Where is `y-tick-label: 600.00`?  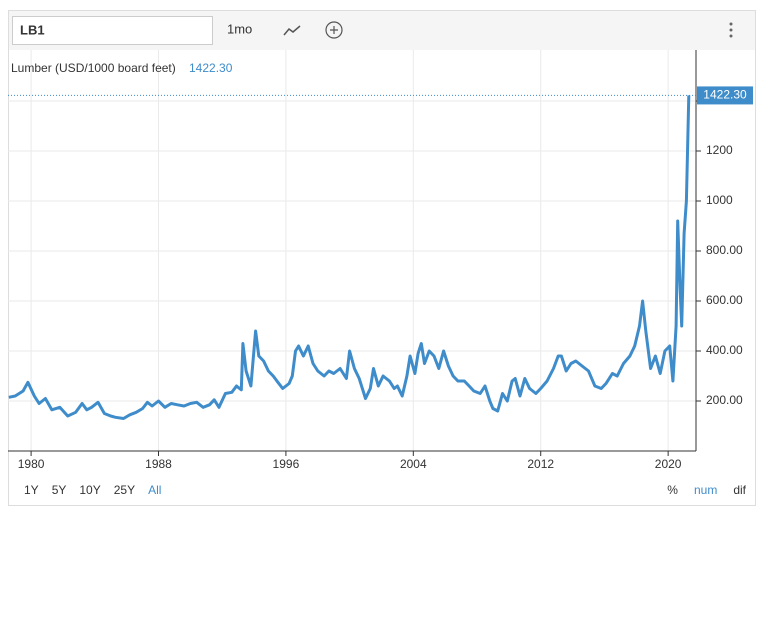 y-tick-label: 600.00 is located at coordinates (724, 300).